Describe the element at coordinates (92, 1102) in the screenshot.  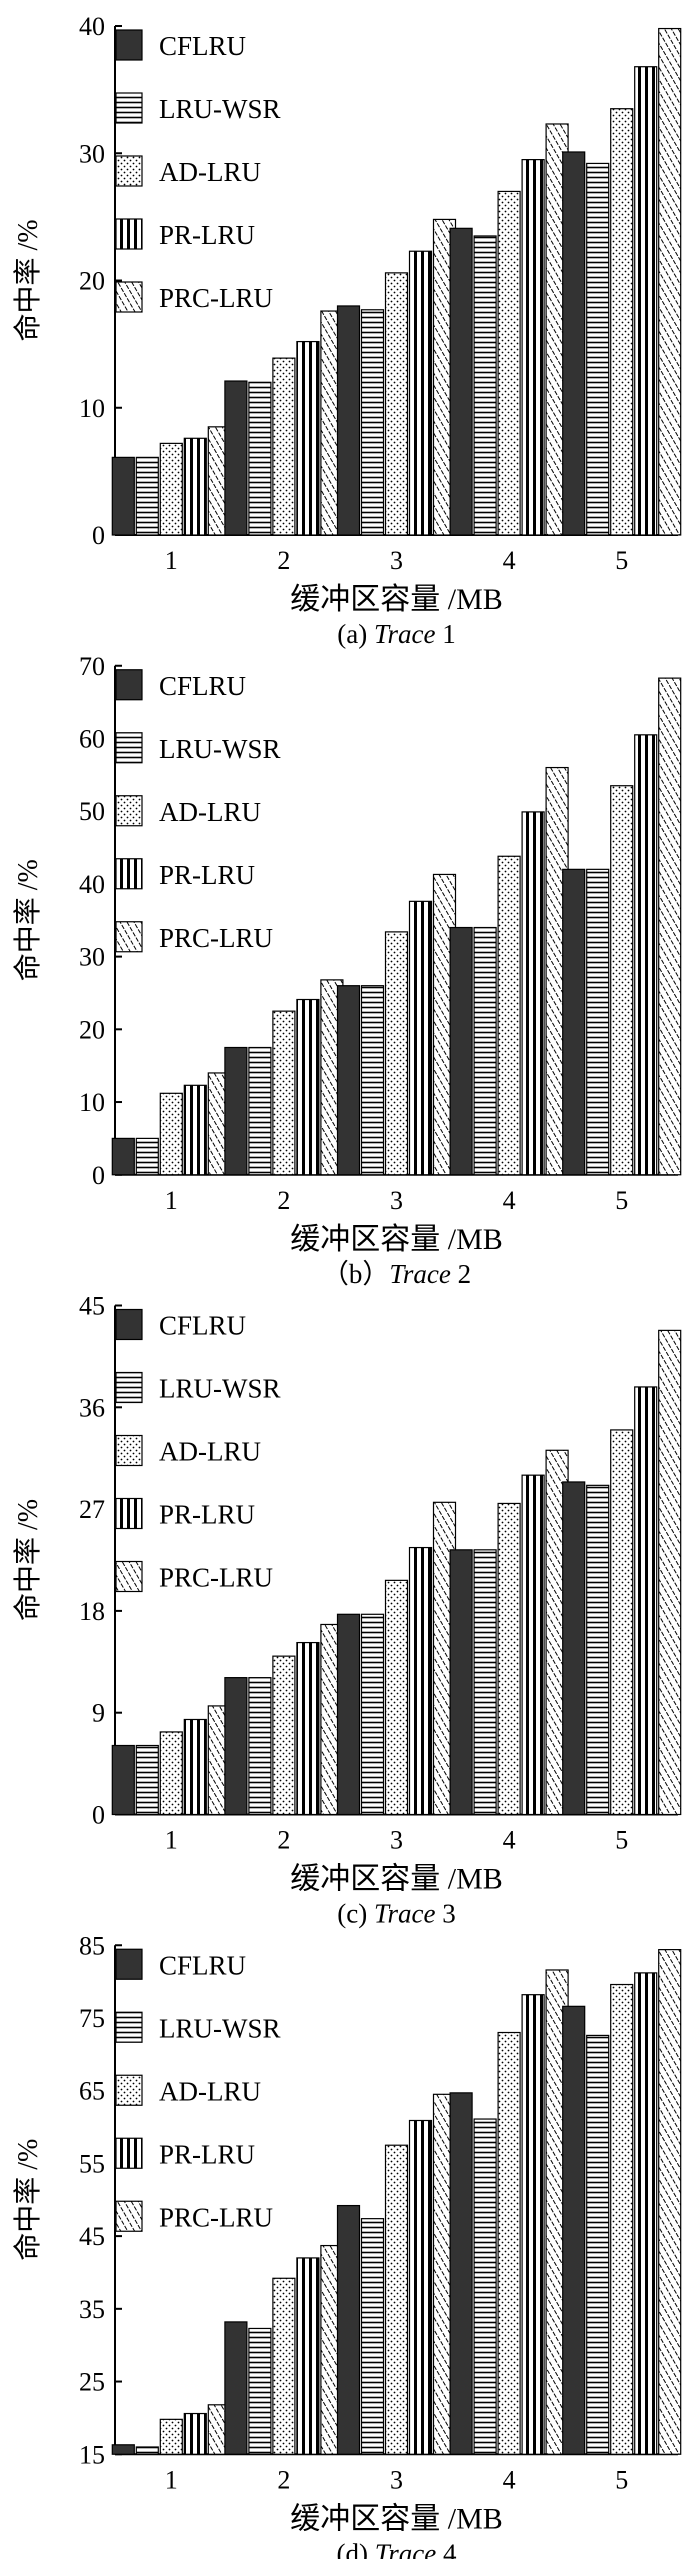
I see `y-tick-label: 10` at that location.